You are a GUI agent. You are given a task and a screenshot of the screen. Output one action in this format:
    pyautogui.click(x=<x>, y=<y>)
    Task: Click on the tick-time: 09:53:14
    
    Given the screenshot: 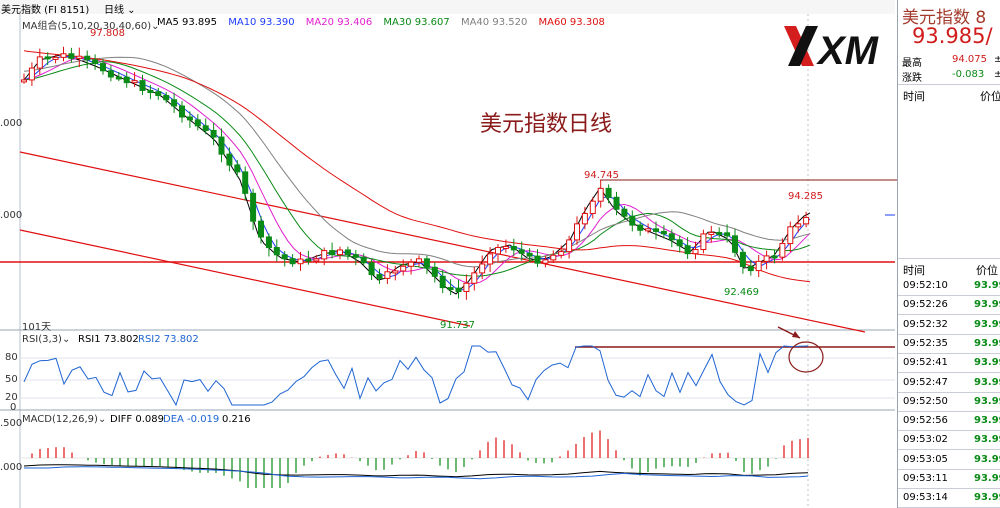 What is the action you would take?
    pyautogui.click(x=925, y=498)
    